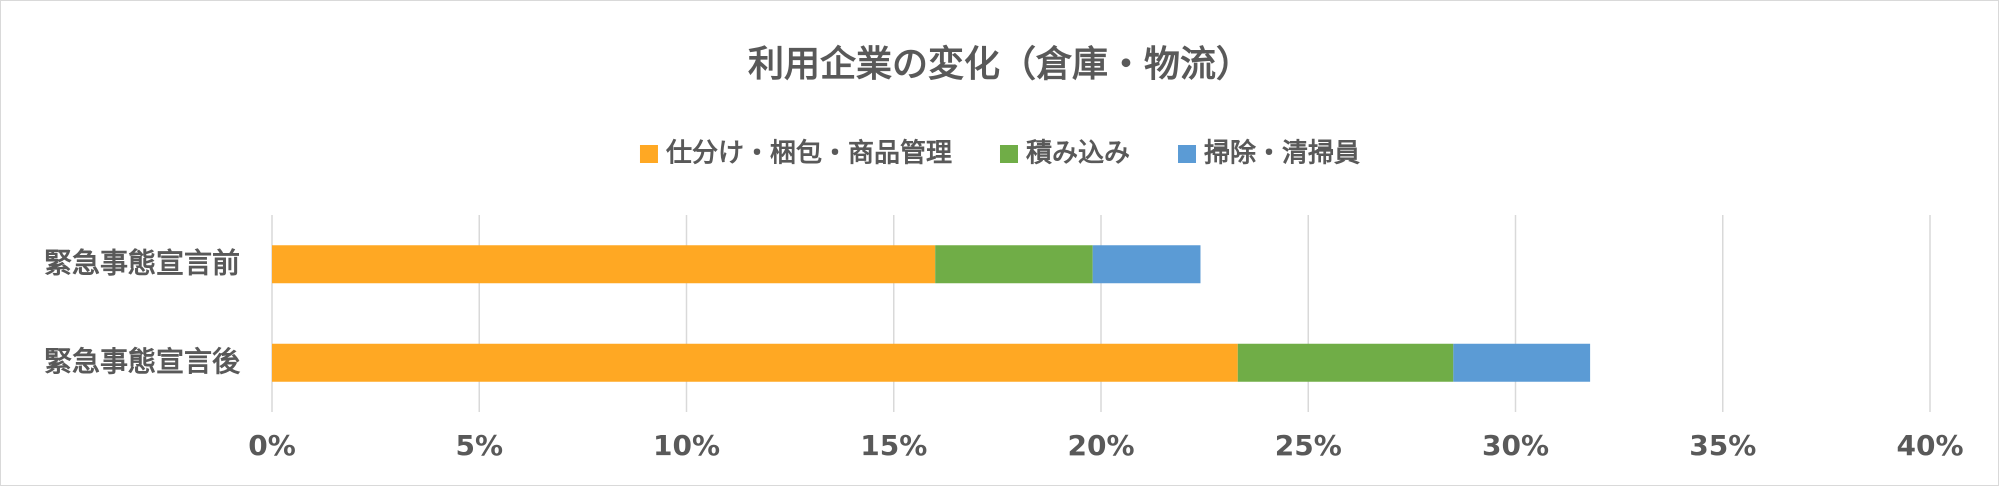 Image resolution: width=1999 pixels, height=486 pixels. Describe the element at coordinates (142, 262) in the screenshot. I see `y-tick-label: 緊急事態宣言前` at that location.